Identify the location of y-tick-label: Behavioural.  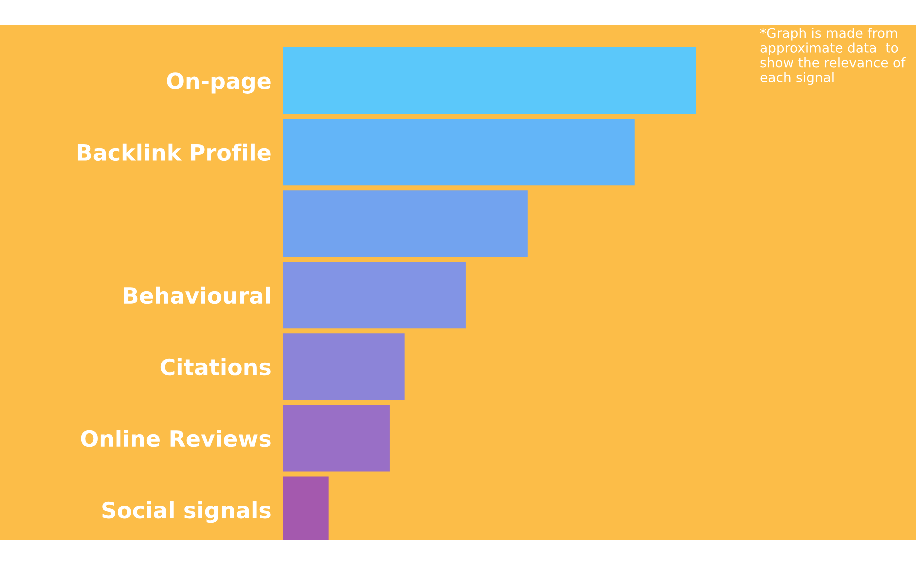
(197, 295).